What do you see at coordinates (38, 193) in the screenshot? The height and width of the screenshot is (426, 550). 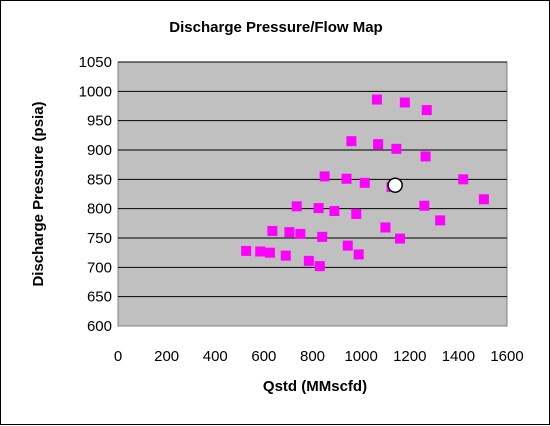 I see `y-axis-label: Discharge Pressure (psia)` at bounding box center [38, 193].